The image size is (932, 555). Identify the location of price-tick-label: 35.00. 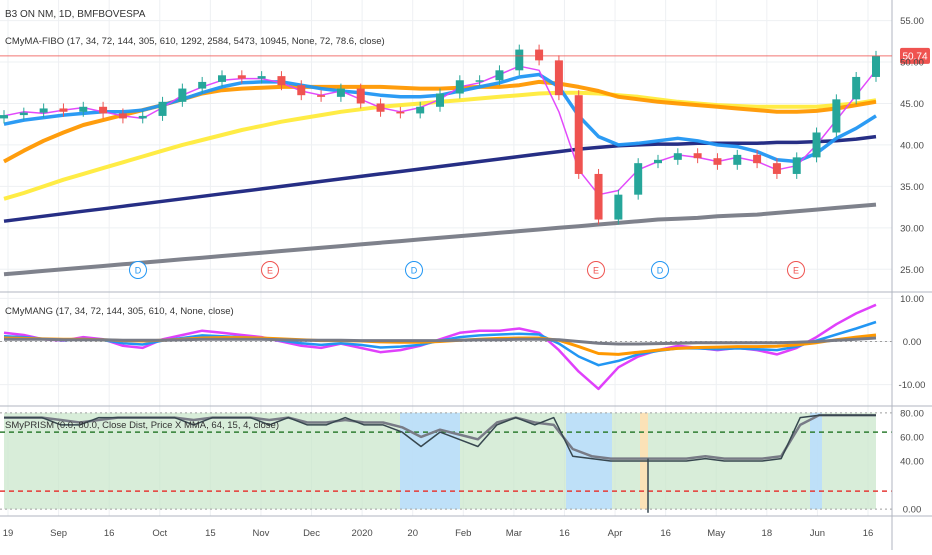
(912, 187).